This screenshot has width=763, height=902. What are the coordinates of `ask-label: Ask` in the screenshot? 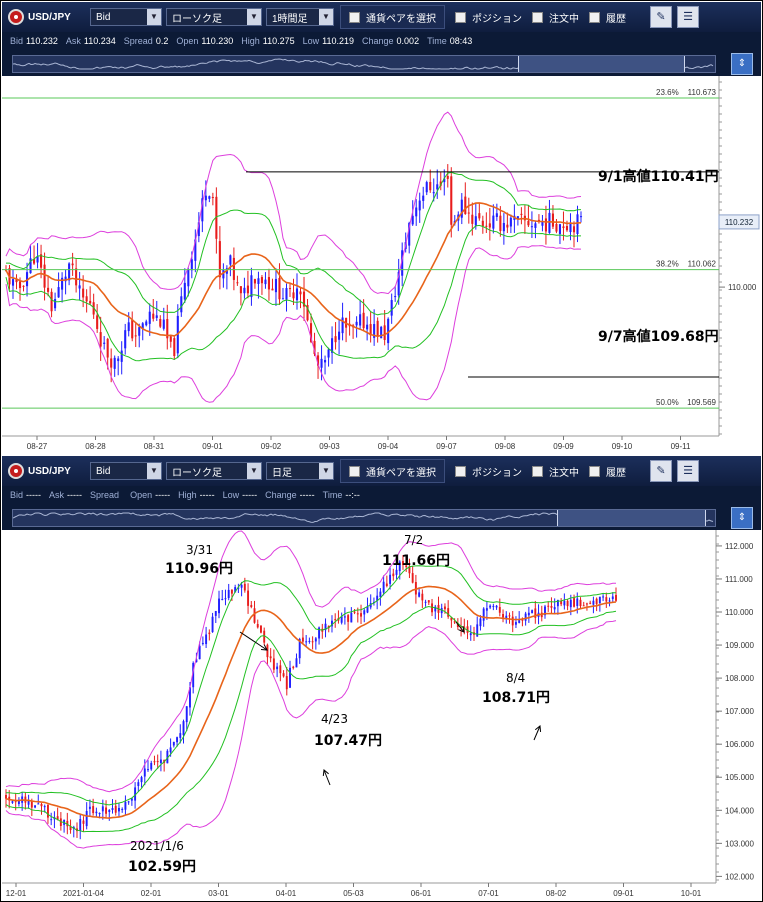 It's located at (57, 495).